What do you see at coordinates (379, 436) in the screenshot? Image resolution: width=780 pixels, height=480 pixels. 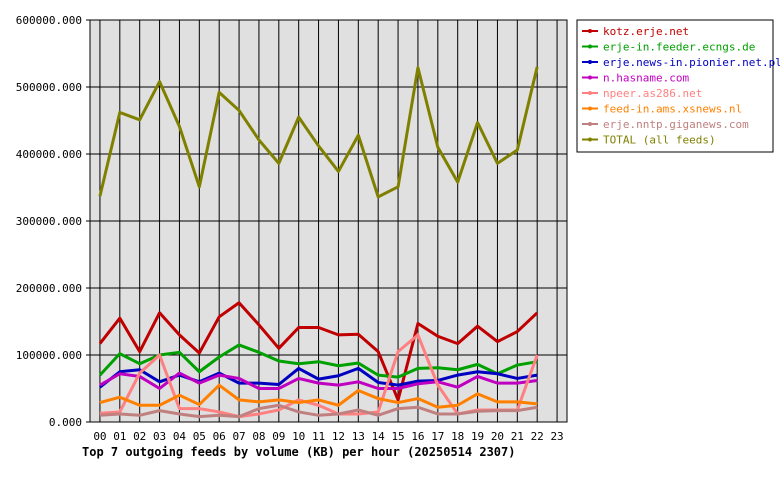 I see `x-tick-label: 14` at bounding box center [379, 436].